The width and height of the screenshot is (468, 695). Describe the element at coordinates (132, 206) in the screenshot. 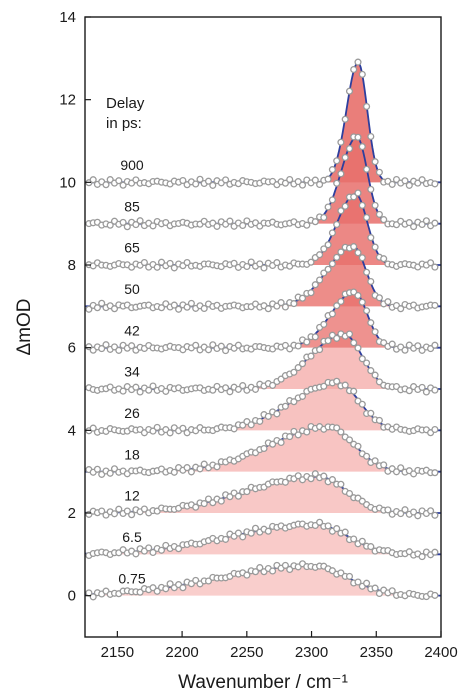

I see `delay-label: 85` at that location.